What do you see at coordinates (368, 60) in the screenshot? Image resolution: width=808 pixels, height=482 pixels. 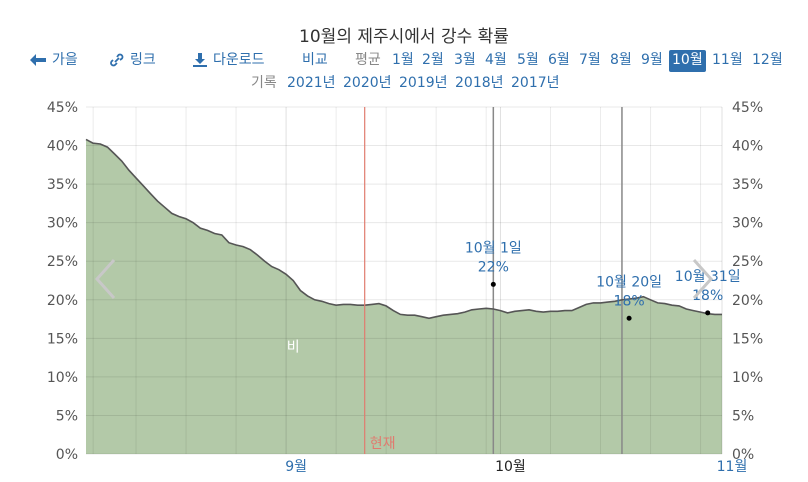 I see `average-label: 평균` at bounding box center [368, 60].